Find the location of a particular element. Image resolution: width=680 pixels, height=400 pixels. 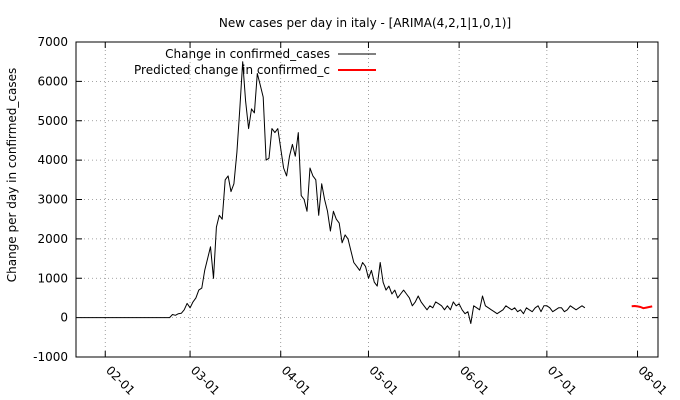

y-tick-label: 0 is located at coordinates (64, 318).